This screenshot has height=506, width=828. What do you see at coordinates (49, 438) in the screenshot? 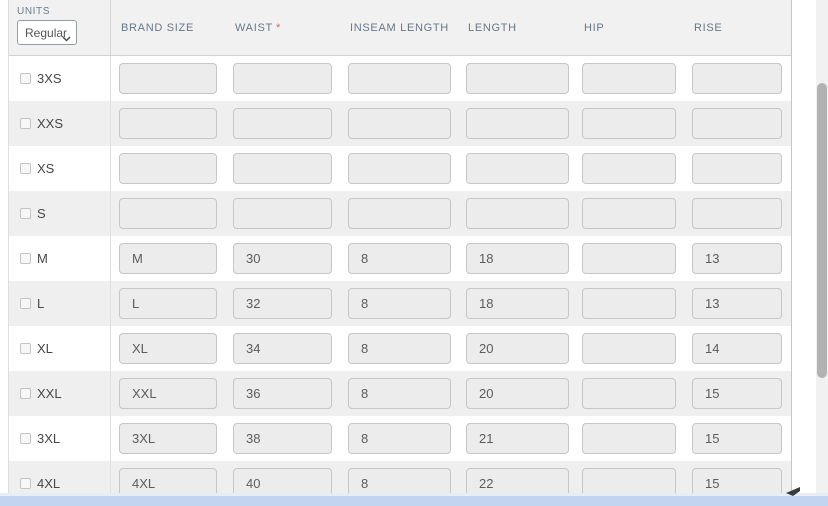
I see `size-label: 3XL` at bounding box center [49, 438].